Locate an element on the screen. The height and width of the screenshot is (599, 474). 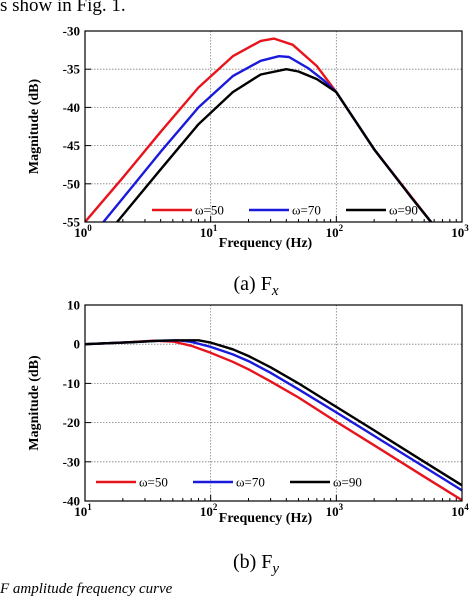
y-tick-label: -10 is located at coordinates (71, 383).